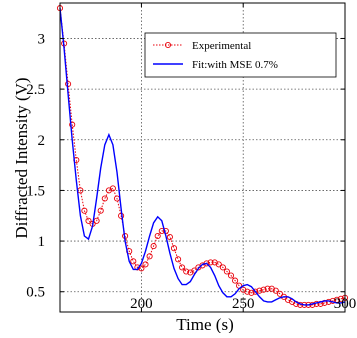 The image size is (357, 338). I want to click on y-tick-label: 3, so click(42, 39).